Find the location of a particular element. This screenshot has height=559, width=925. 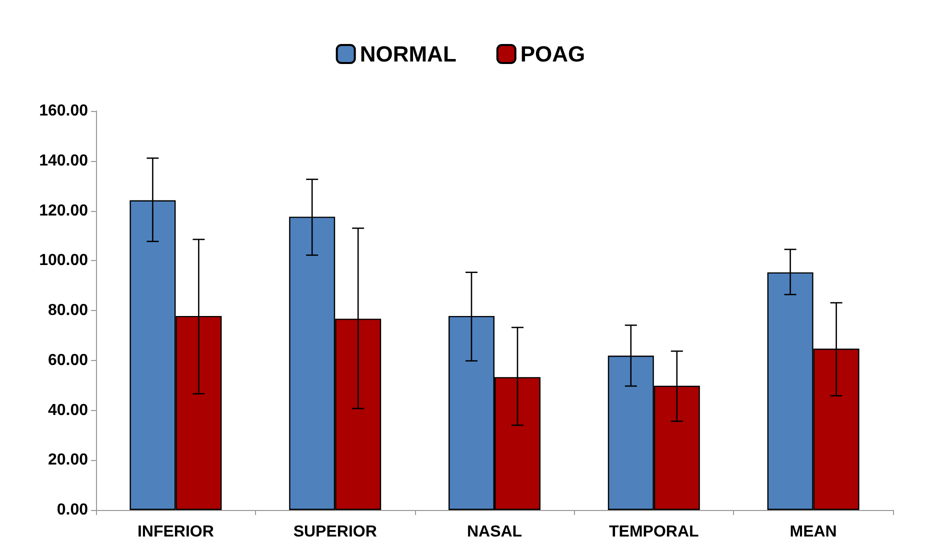

y-tick-label: 80.00 is located at coordinates (68, 310).